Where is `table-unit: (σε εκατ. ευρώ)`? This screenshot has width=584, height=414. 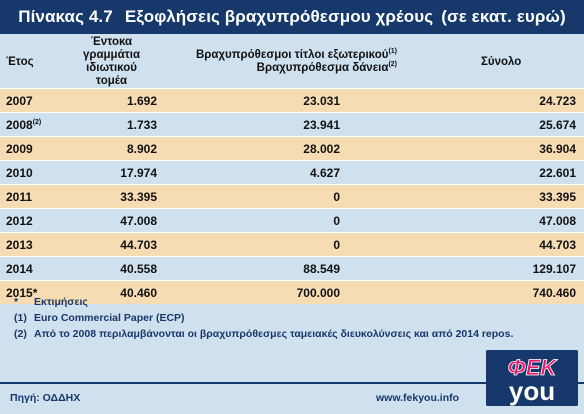
table-unit: (σε εκατ. ευρώ) is located at coordinates (503, 16).